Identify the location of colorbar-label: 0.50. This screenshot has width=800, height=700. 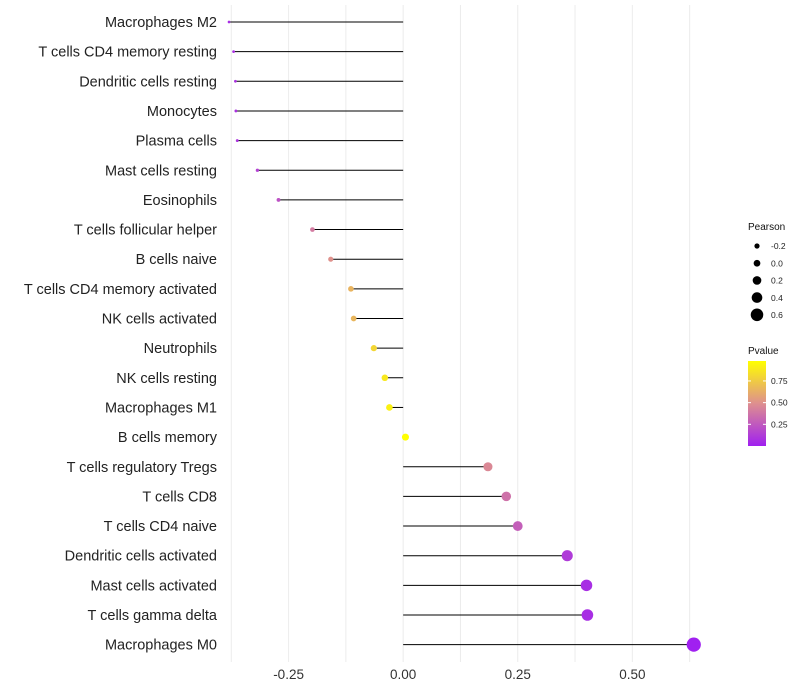
(779, 403).